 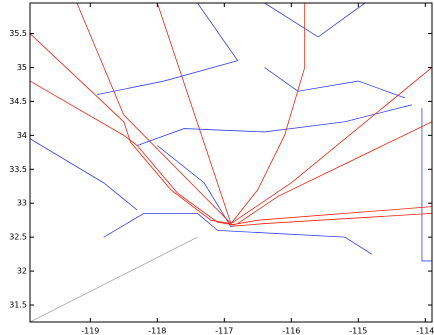 What do you see at coordinates (224, 331) in the screenshot?
I see `x-tick-label: -117` at bounding box center [224, 331].